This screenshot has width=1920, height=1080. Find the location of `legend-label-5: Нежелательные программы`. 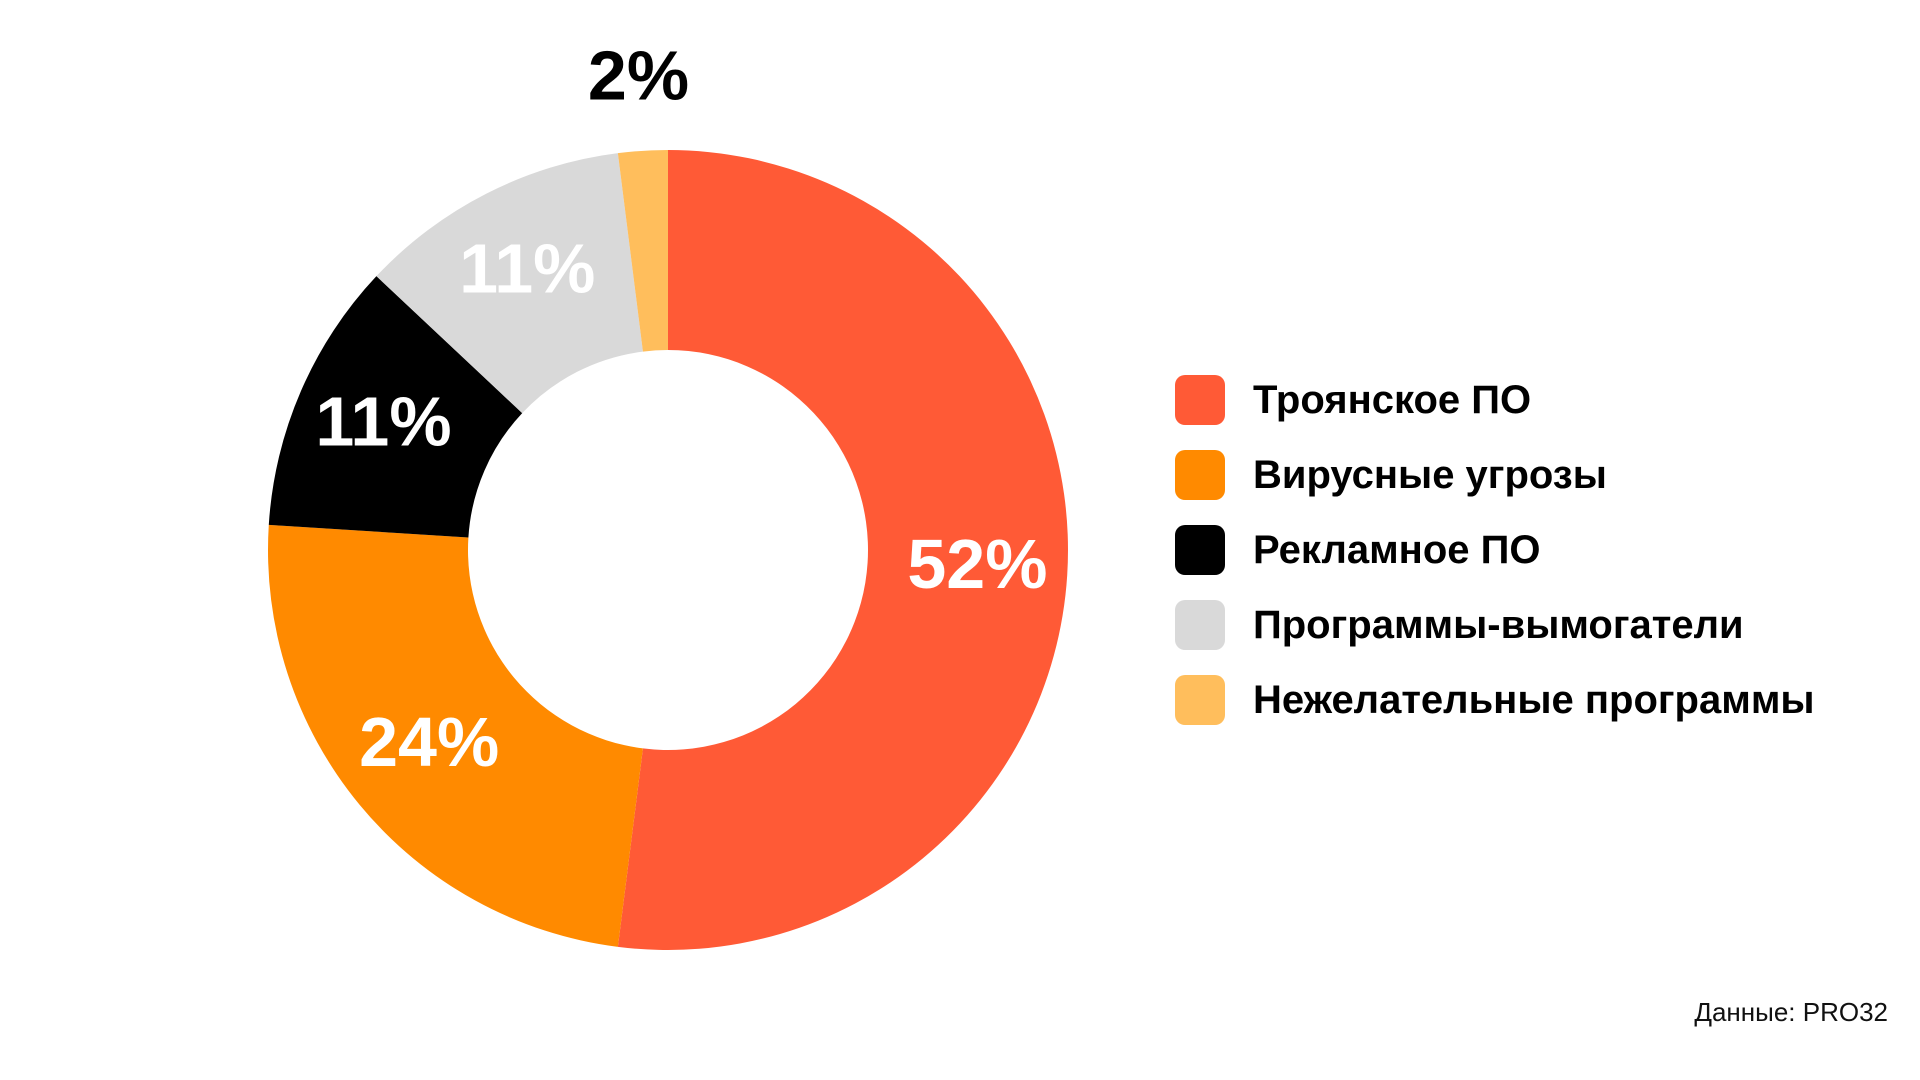

legend-label-5: Нежелательные программы is located at coordinates (1534, 699).